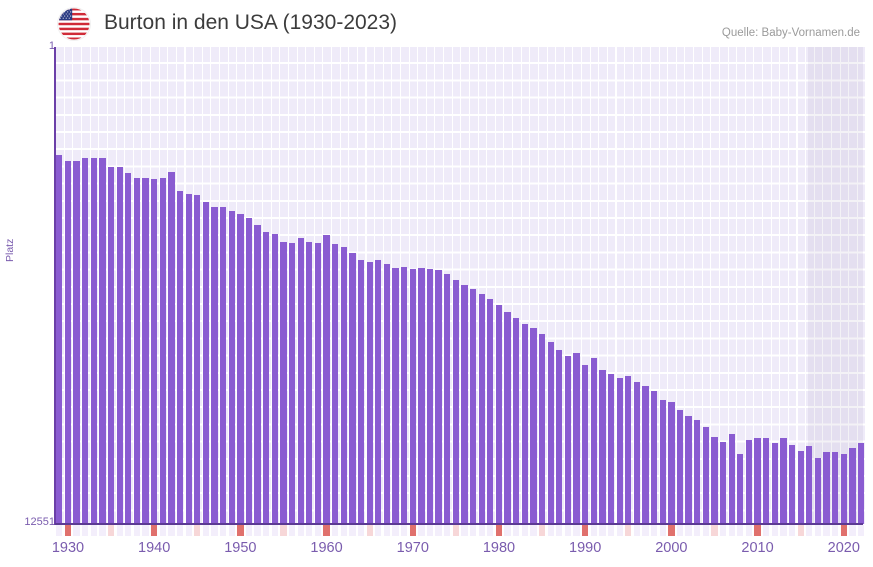  What do you see at coordinates (240, 548) in the screenshot?
I see `x-axis-label-1950: 1950` at bounding box center [240, 548].